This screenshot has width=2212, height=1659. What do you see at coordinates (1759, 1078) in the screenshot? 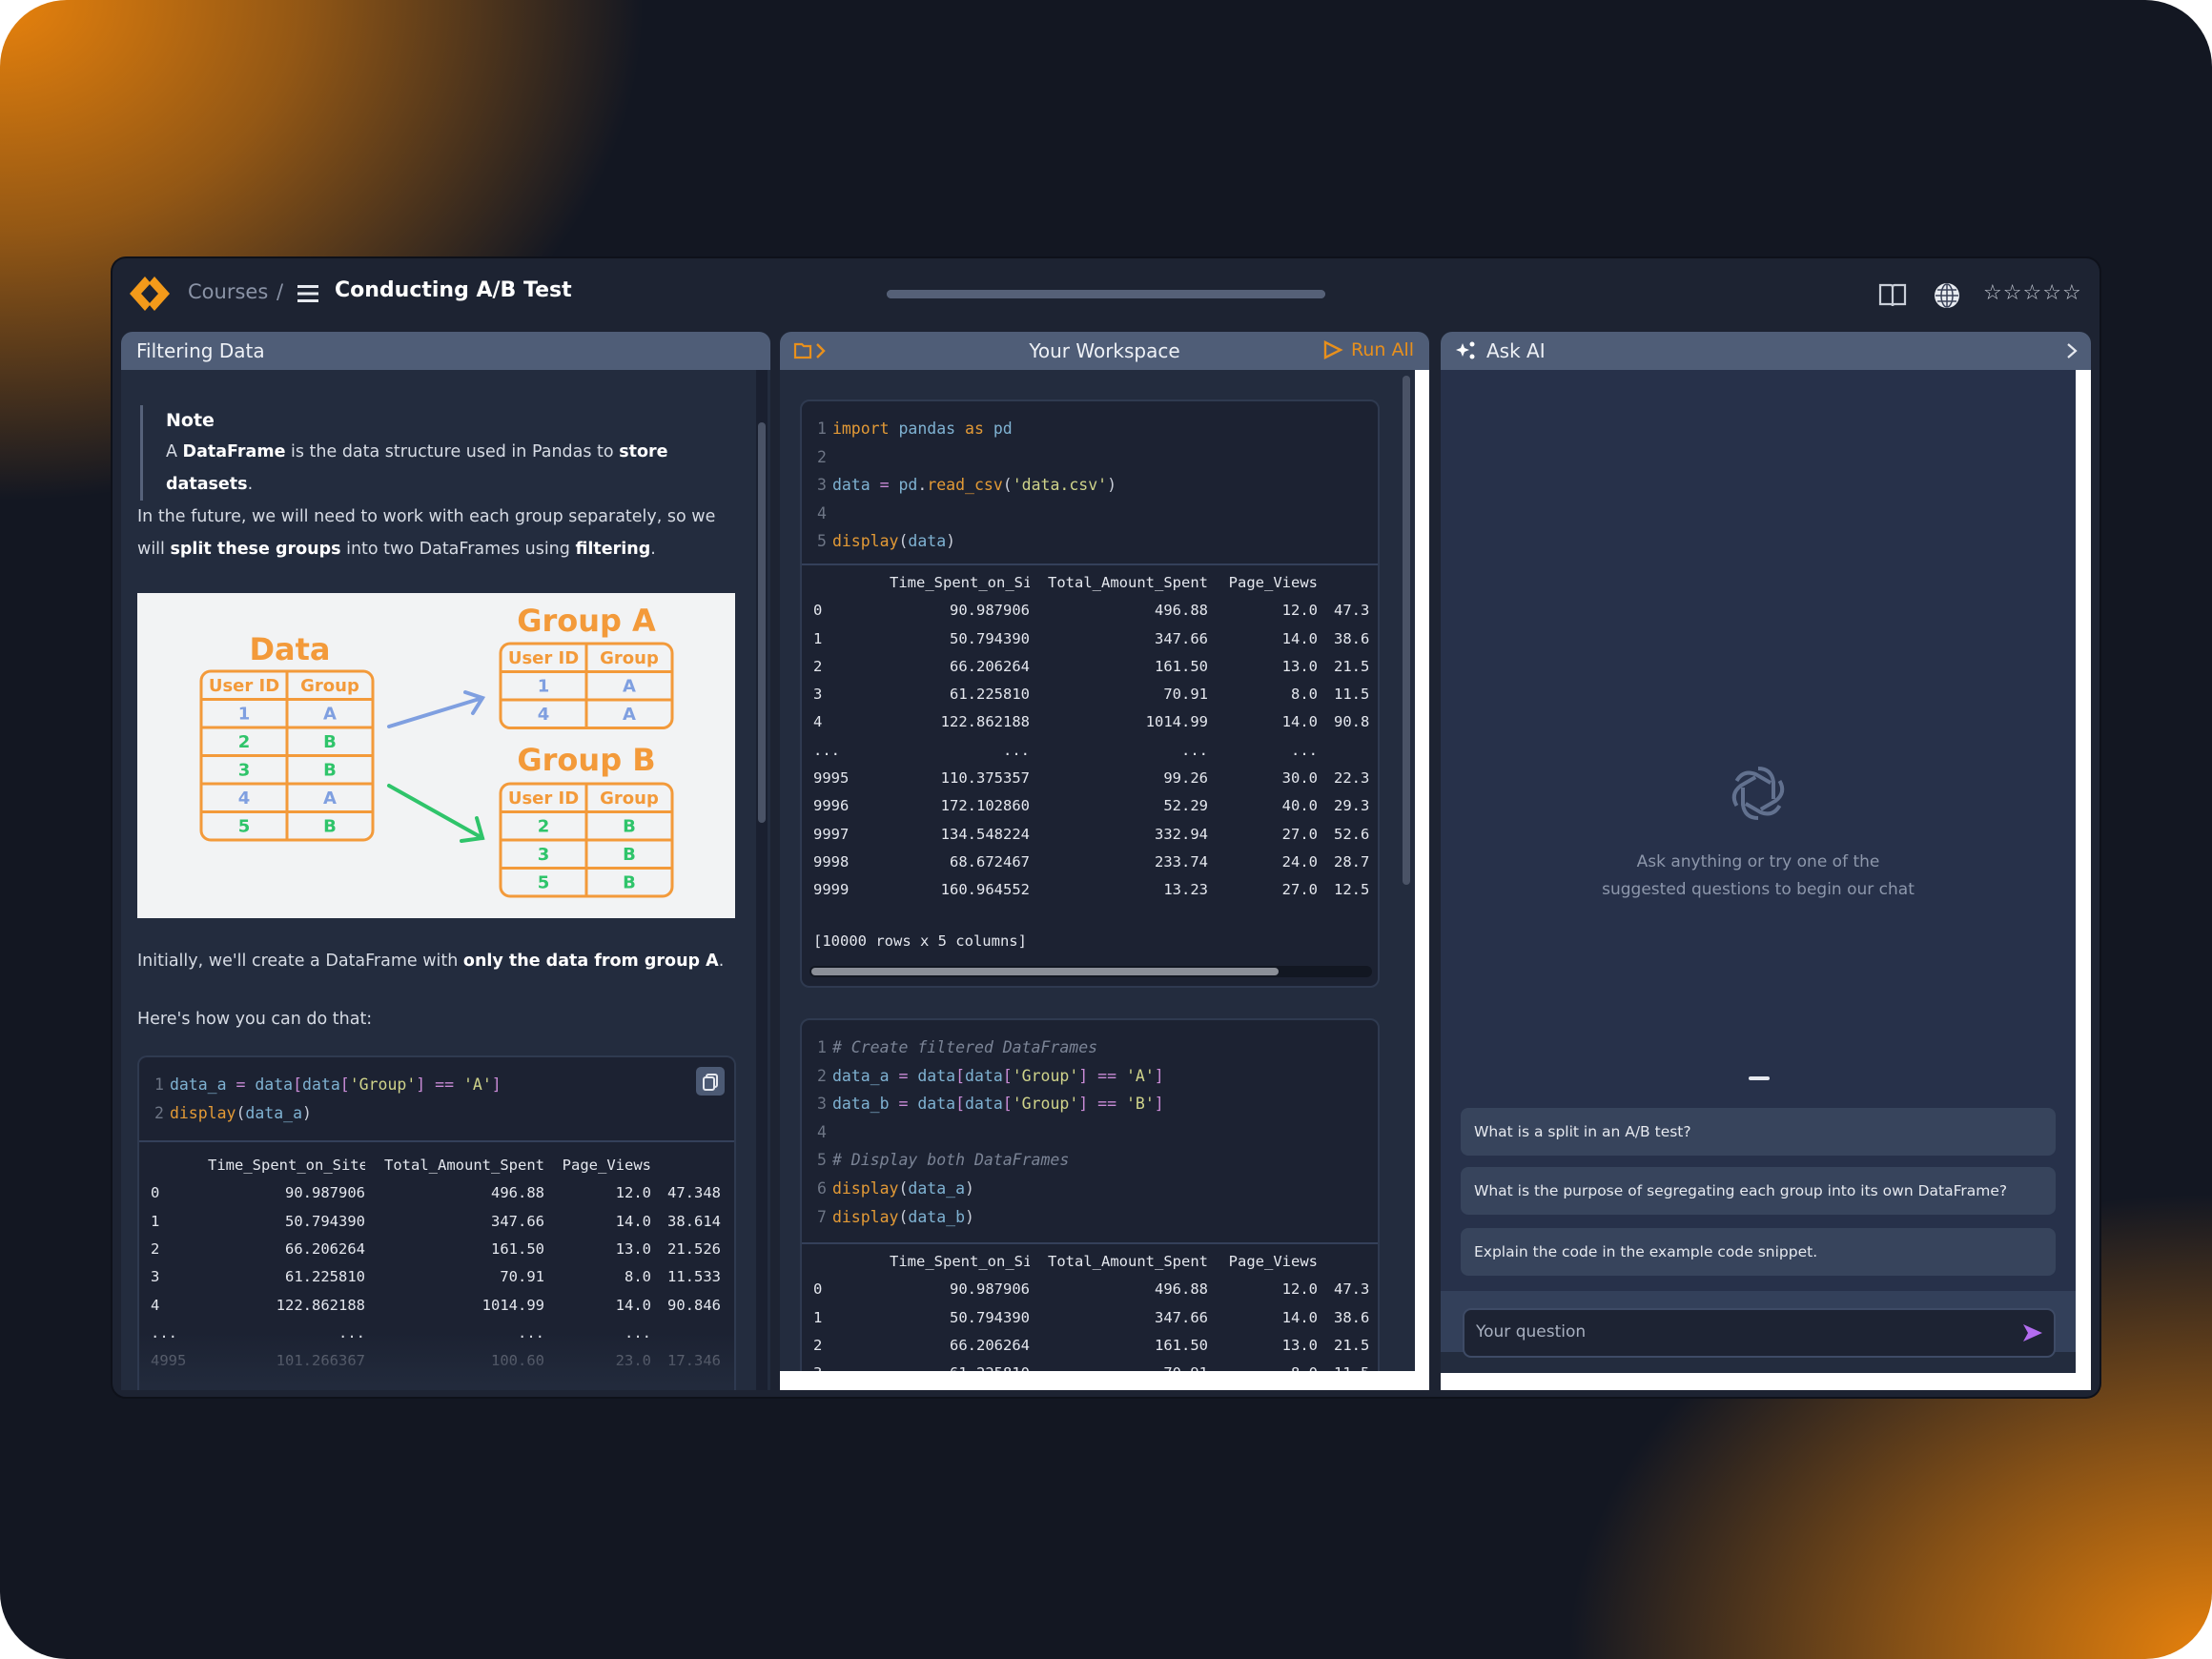
I see `resize-handle` at bounding box center [1759, 1078].